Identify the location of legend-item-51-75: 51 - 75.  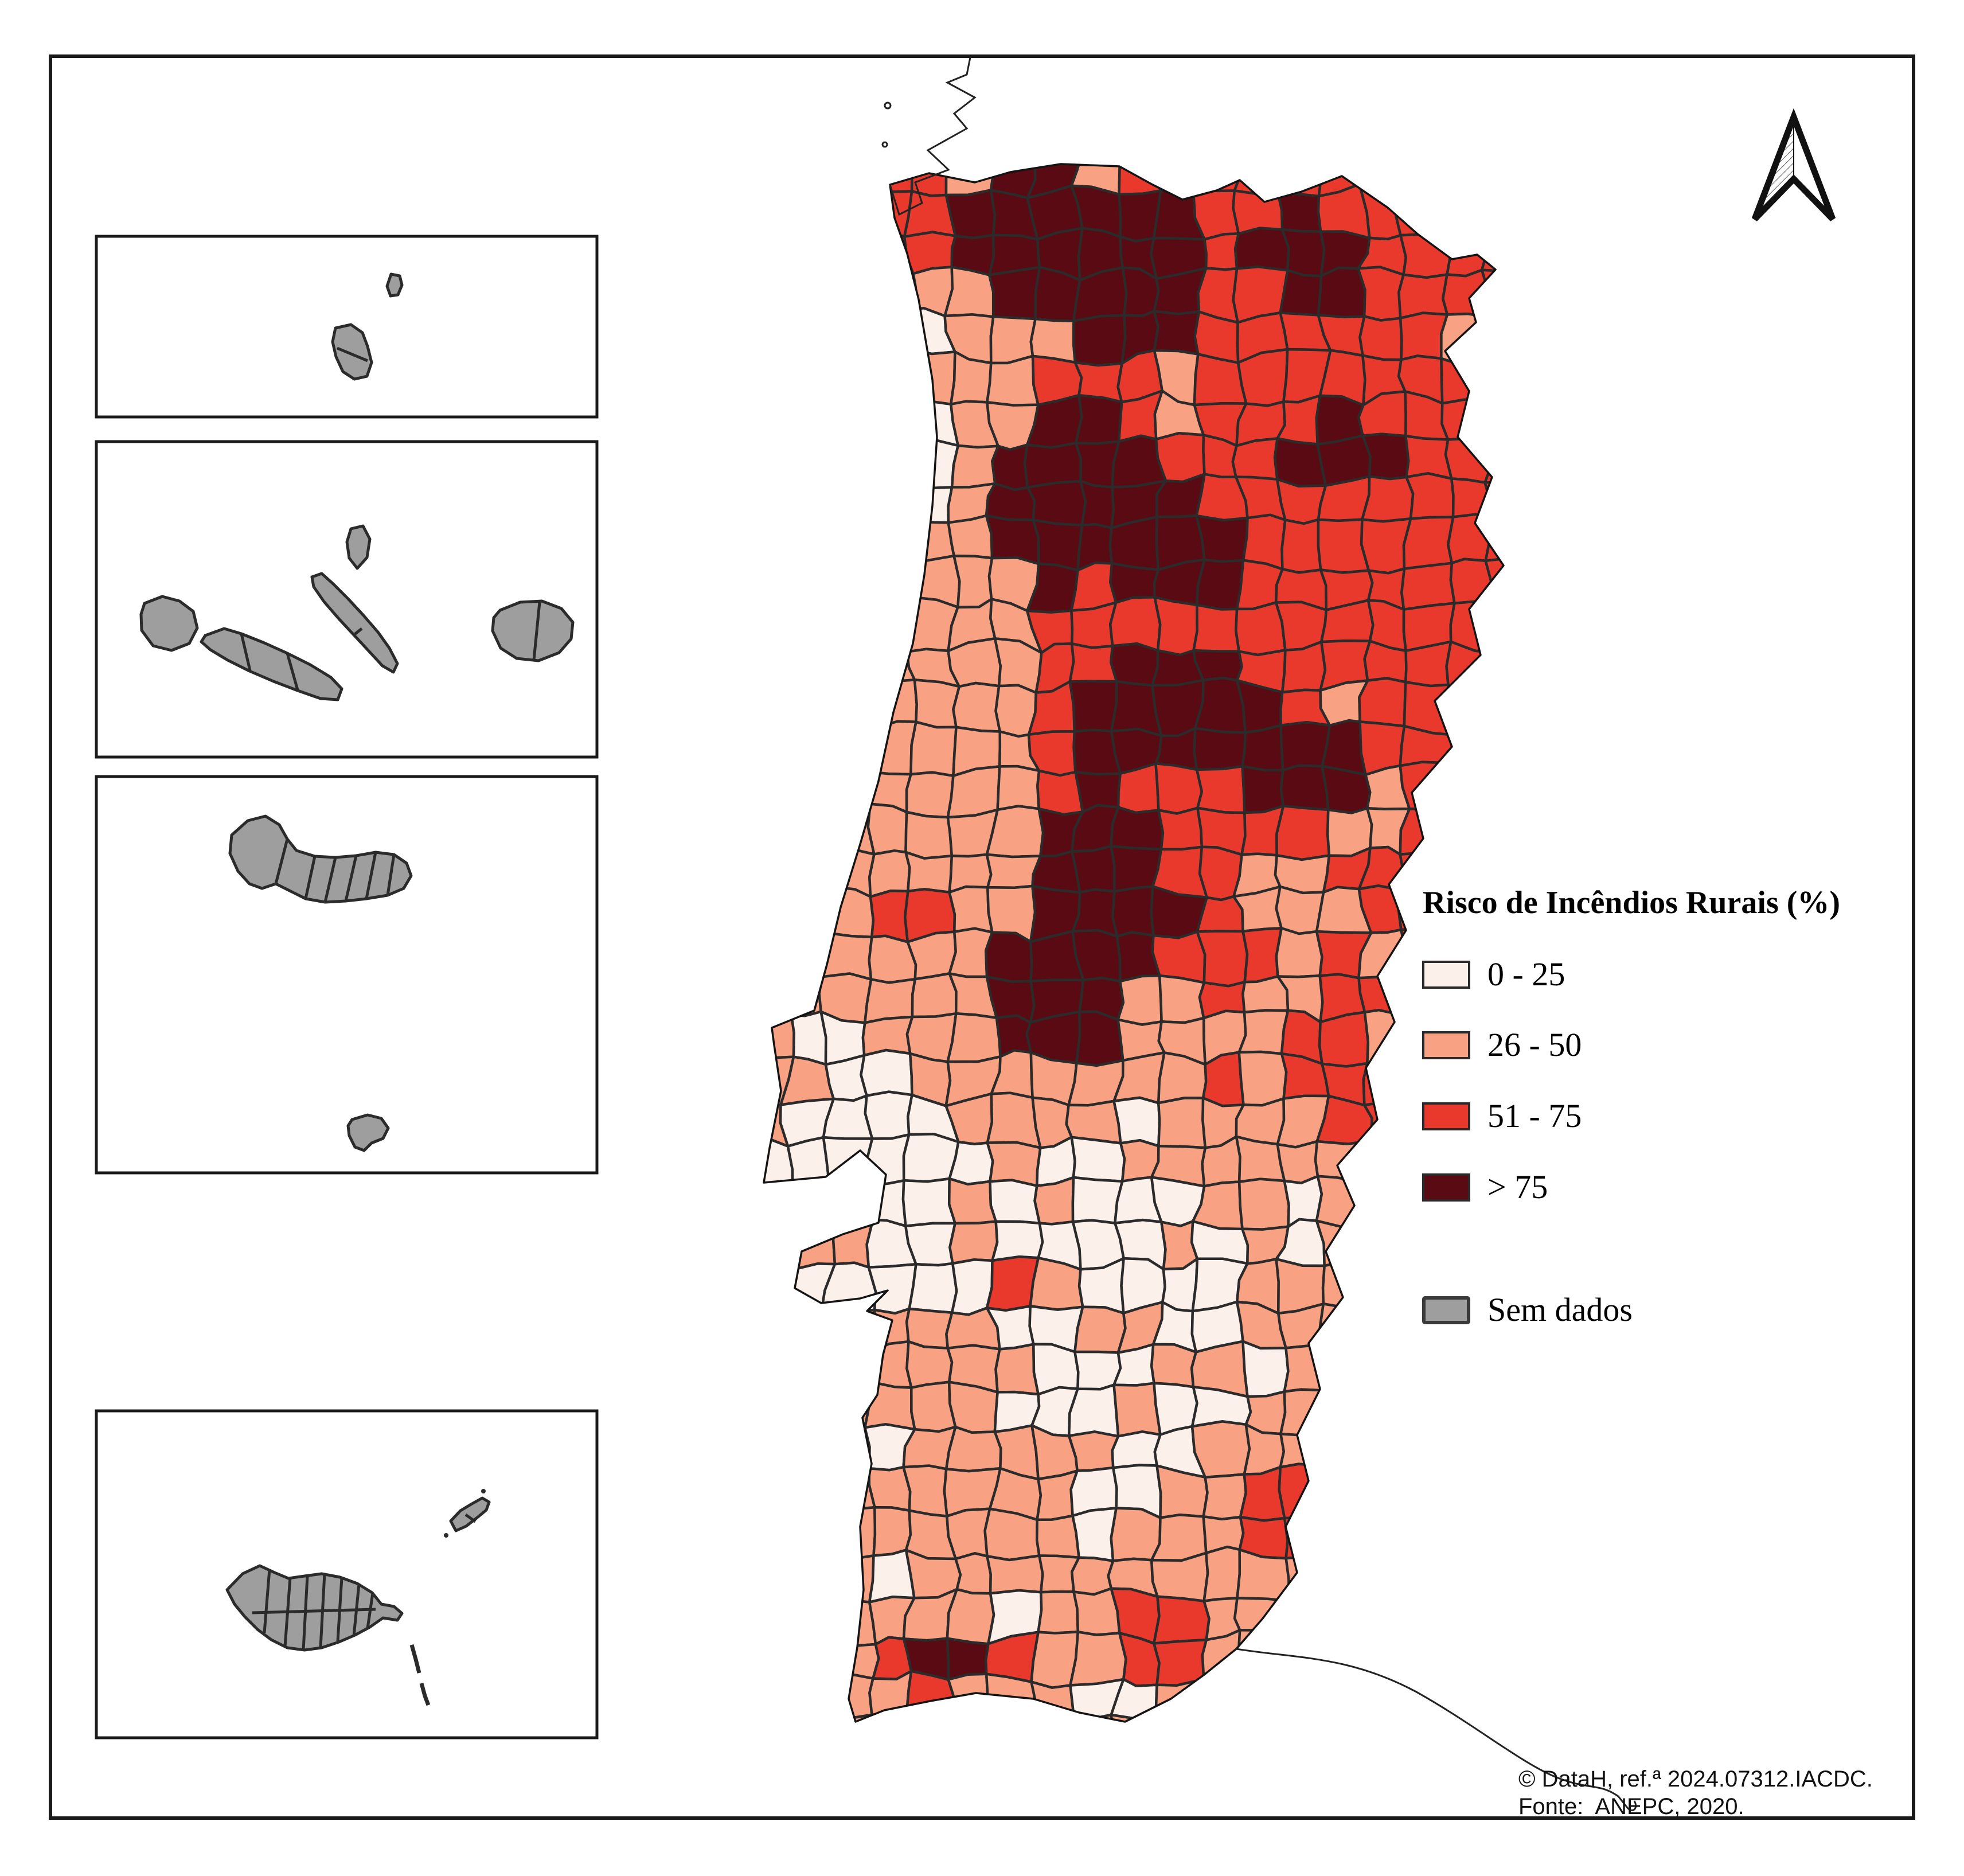
(1502, 1116).